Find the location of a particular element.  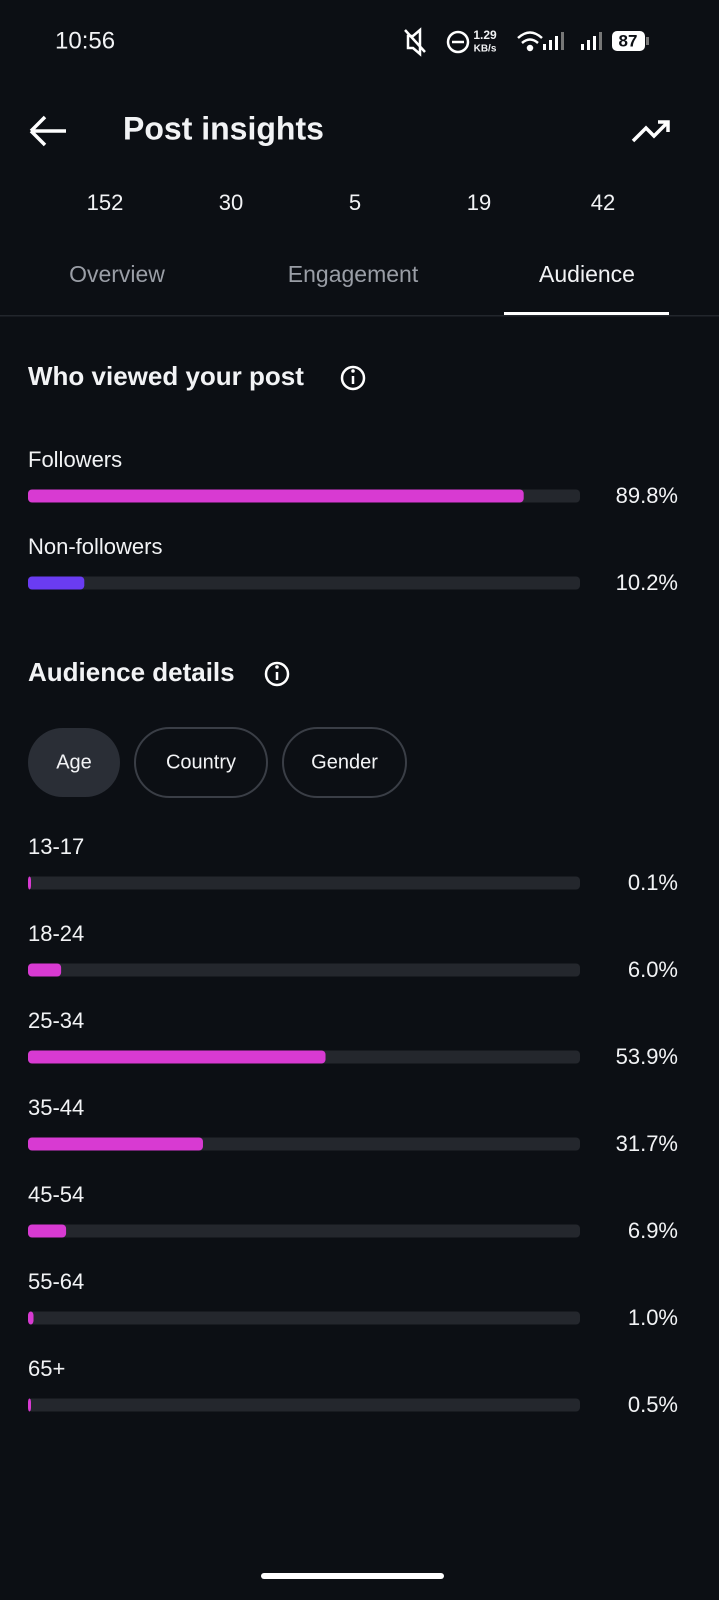

filter-chip-label: Country is located at coordinates (201, 762).